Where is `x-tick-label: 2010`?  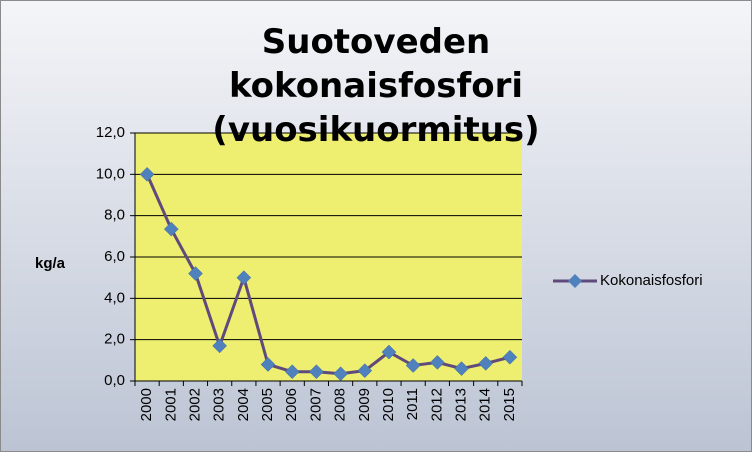
x-tick-label: 2010 is located at coordinates (388, 404).